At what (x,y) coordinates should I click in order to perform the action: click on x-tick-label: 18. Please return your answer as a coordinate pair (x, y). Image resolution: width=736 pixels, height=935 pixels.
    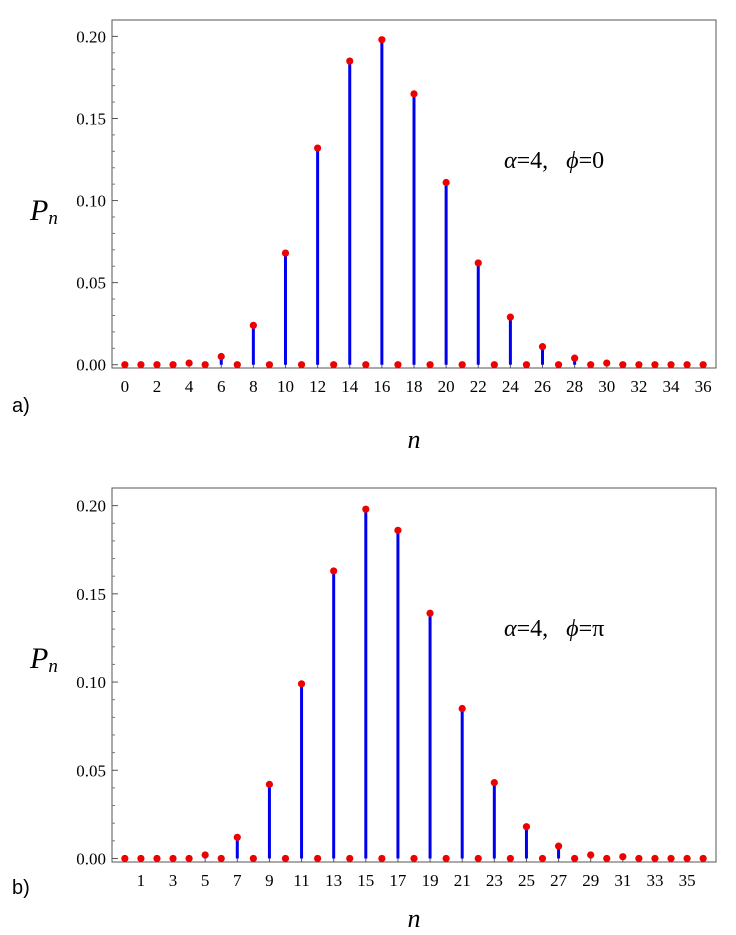
    Looking at the image, I should click on (414, 386).